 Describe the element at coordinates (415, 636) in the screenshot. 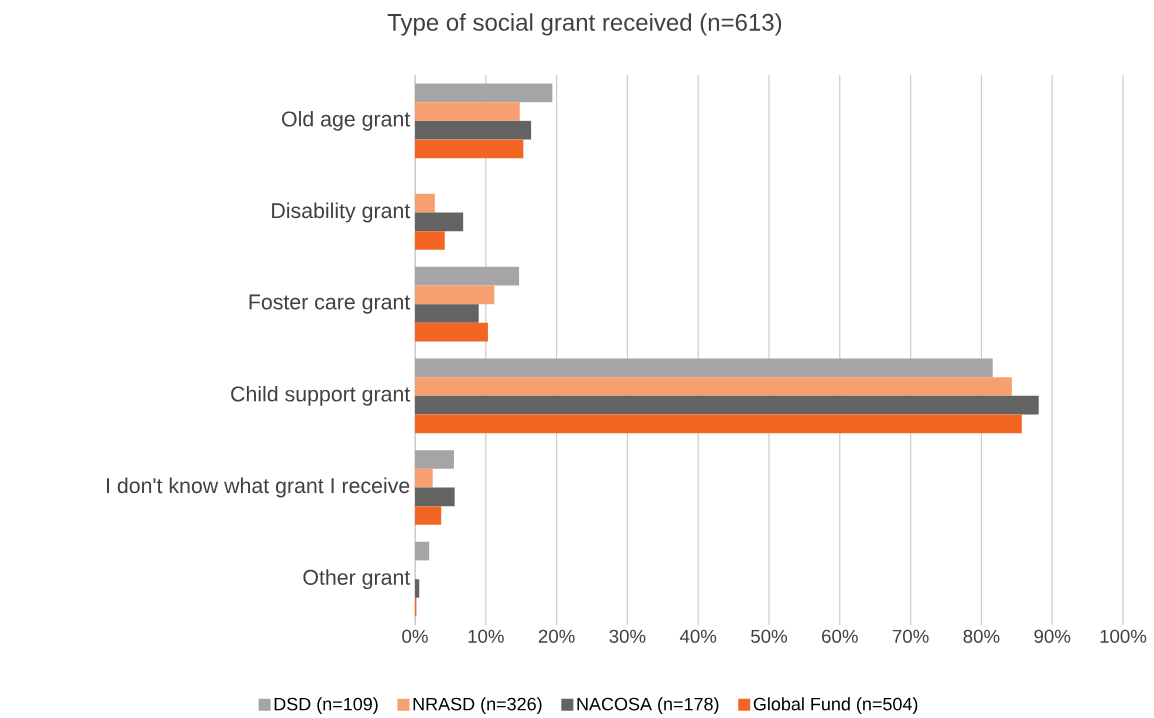

I see `x-tick-label: 0%` at that location.